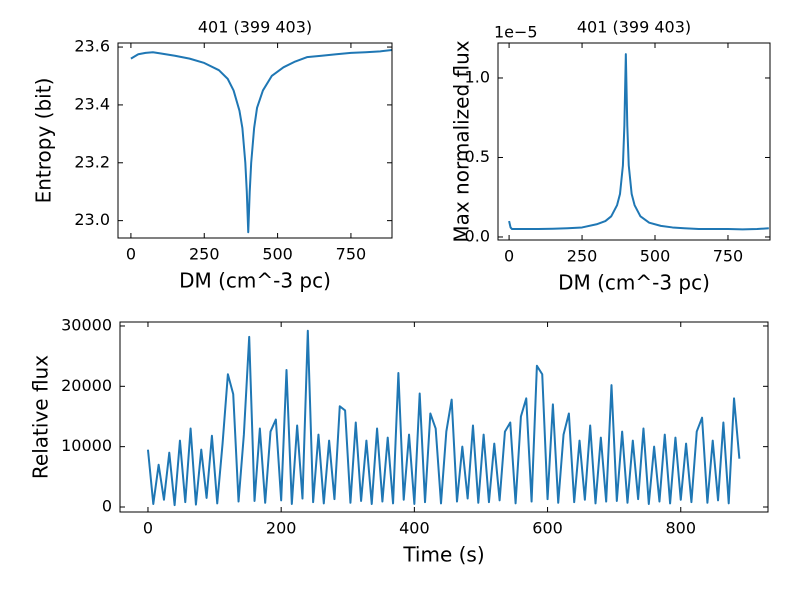 This screenshot has width=789, height=592. I want to click on y-tick-label: 23.4, so click(92, 103).